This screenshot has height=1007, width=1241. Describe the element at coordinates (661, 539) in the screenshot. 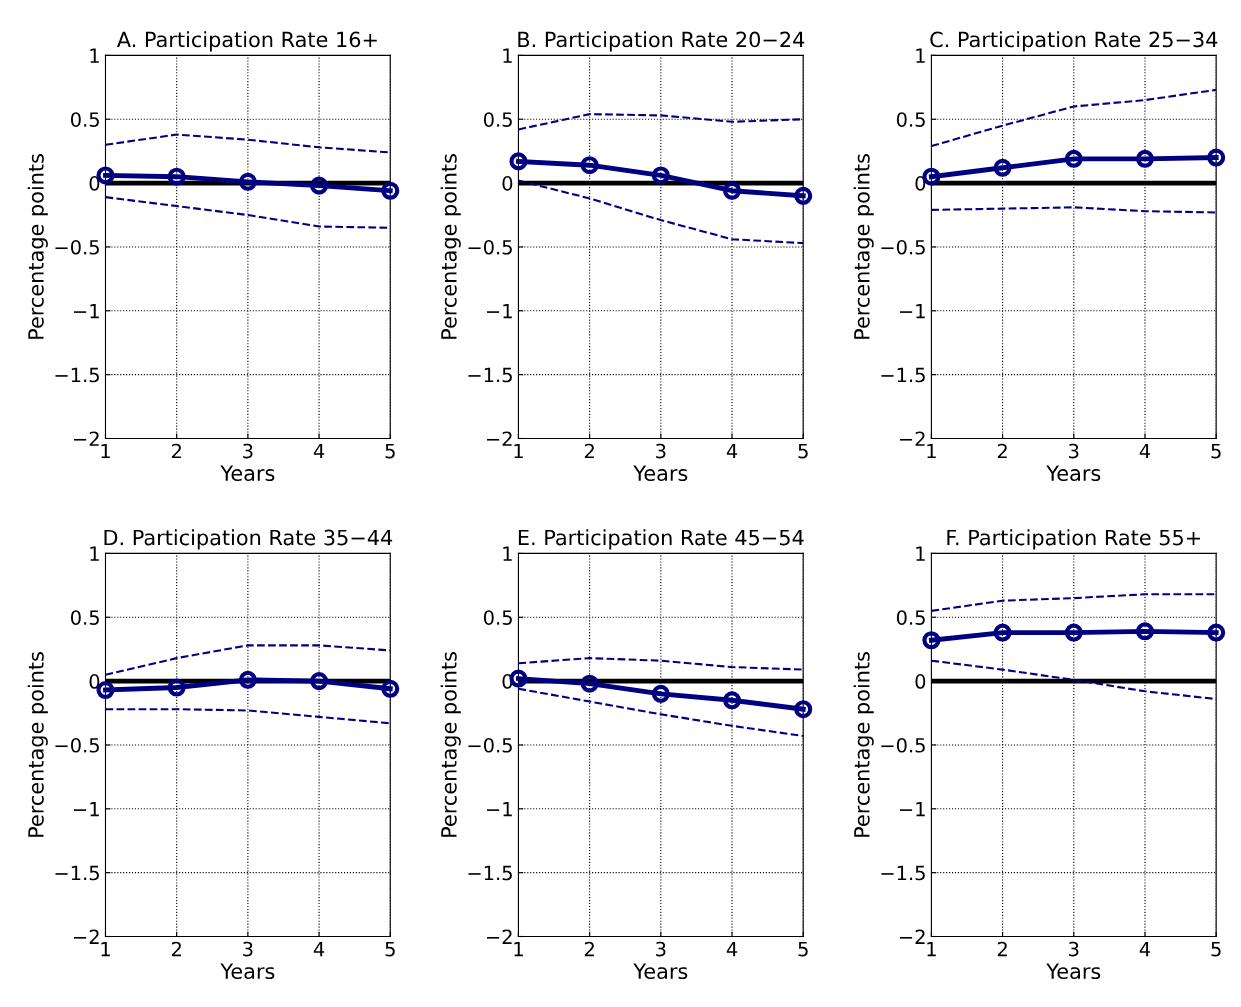

I see `chart-title: E. Participation Rate 45−54` at that location.